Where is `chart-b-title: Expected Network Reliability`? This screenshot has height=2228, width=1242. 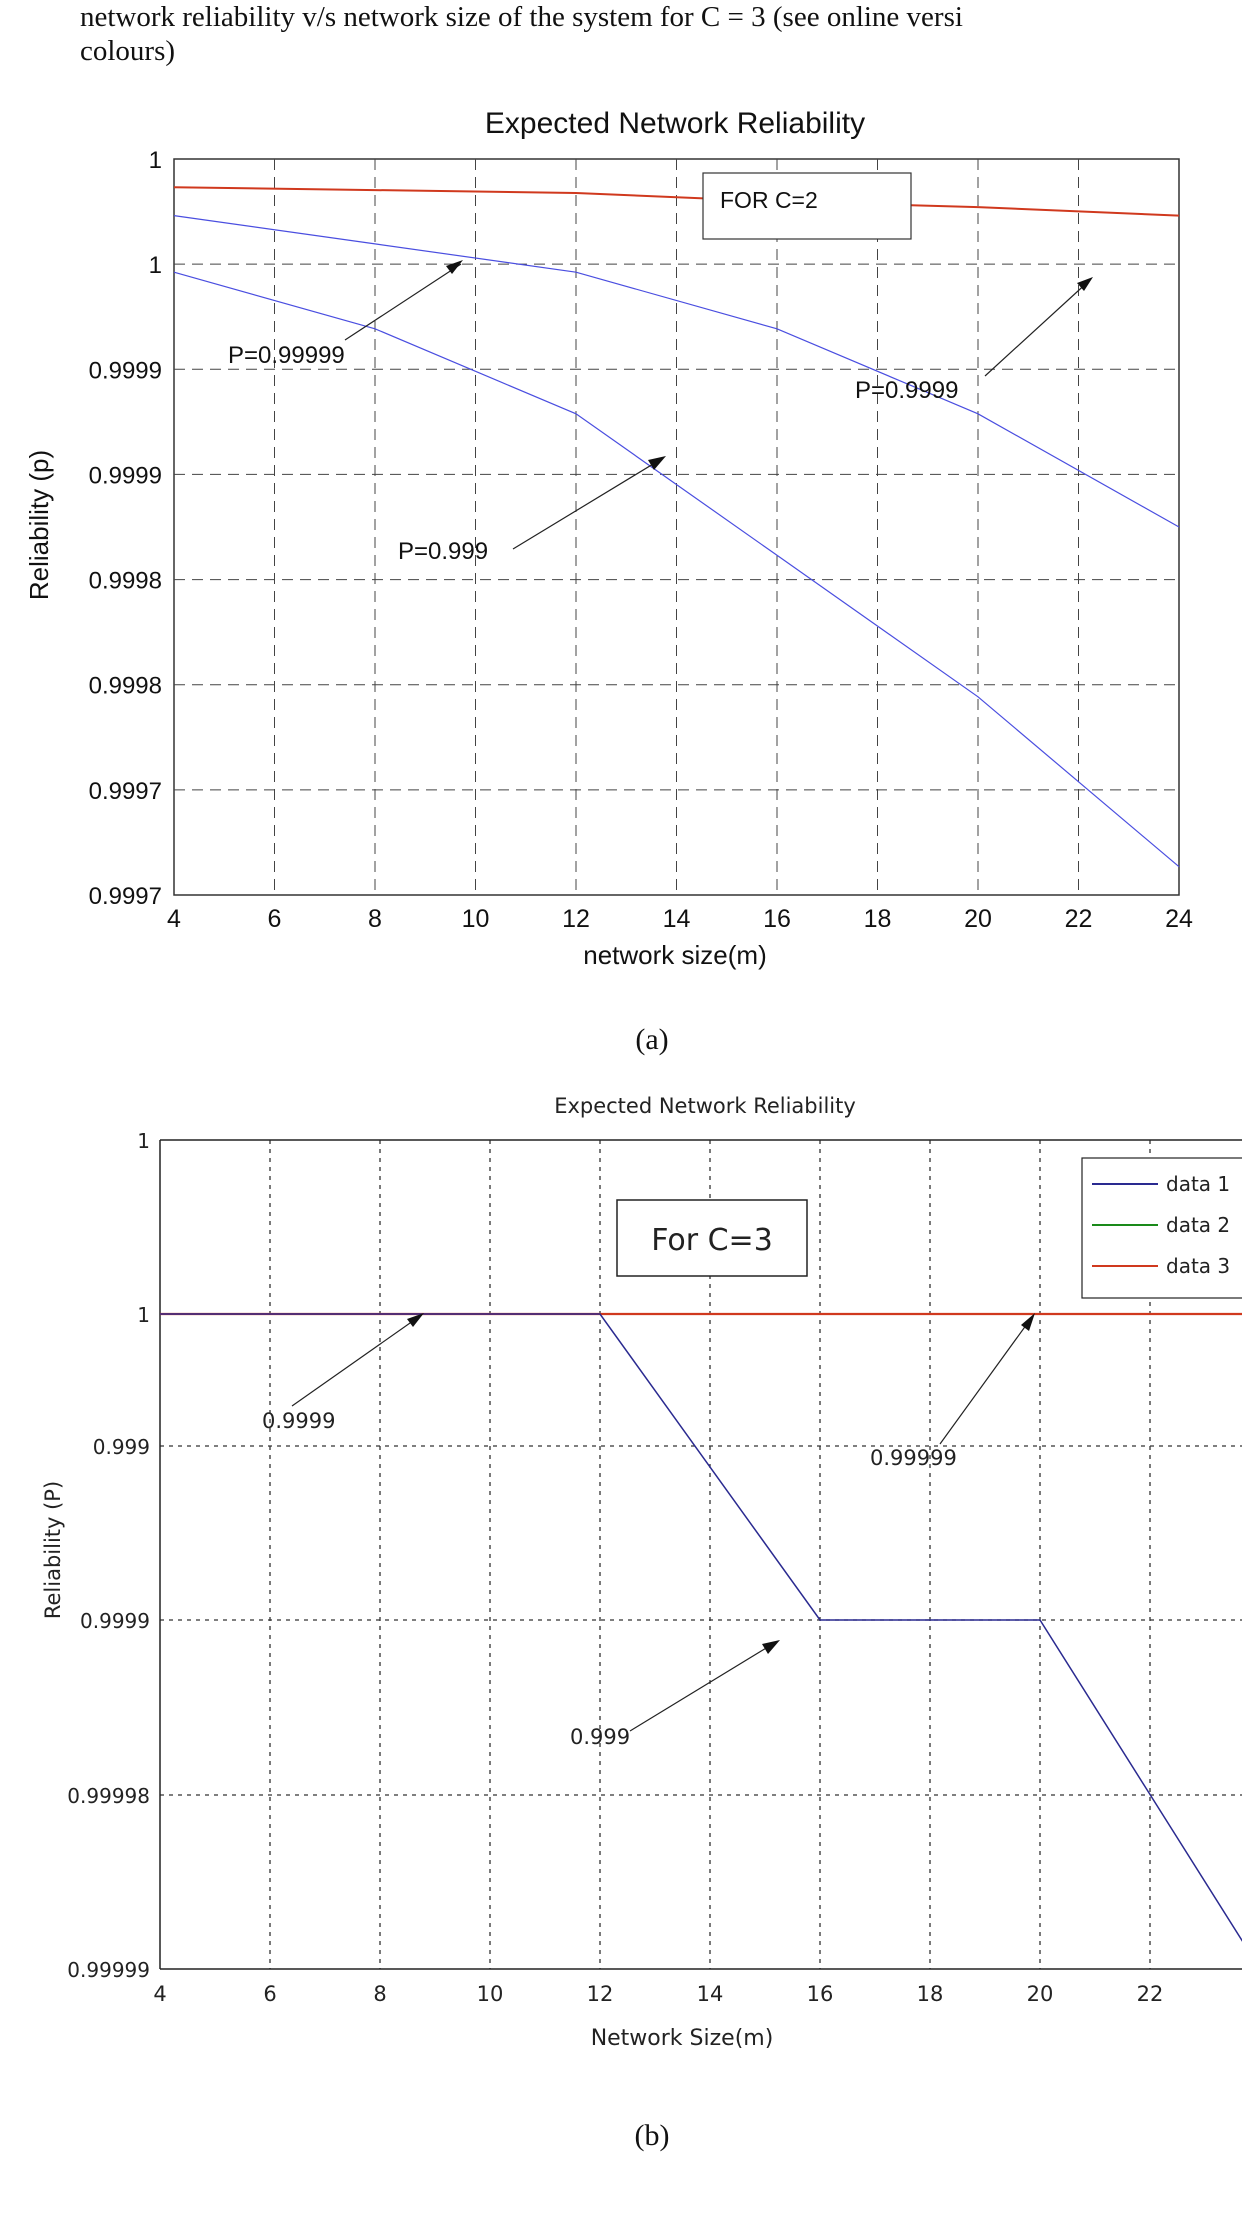
chart-b-title: Expected Network Reliability is located at coordinates (705, 1106).